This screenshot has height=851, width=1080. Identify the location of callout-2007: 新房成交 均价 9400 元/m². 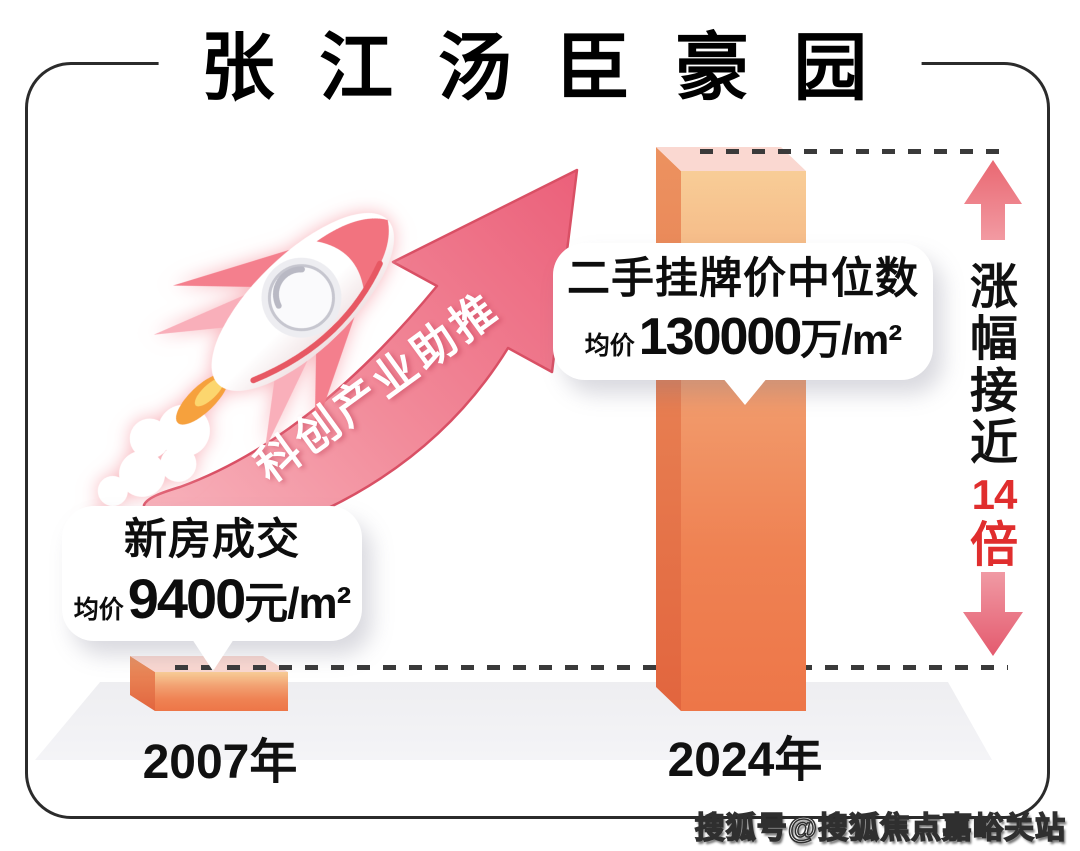
(212, 573).